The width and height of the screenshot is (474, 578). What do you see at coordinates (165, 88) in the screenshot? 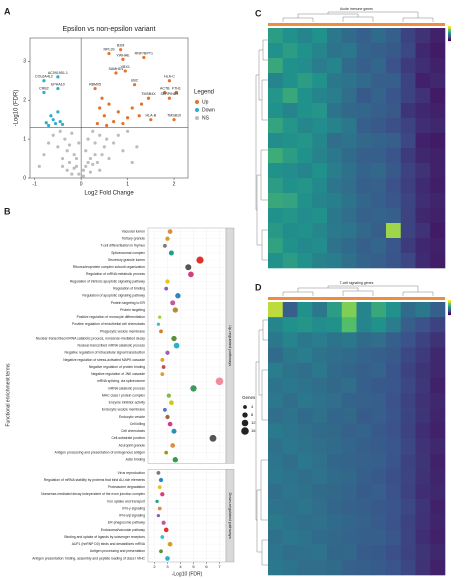
I see `gene-label: ACTB` at bounding box center [165, 88].